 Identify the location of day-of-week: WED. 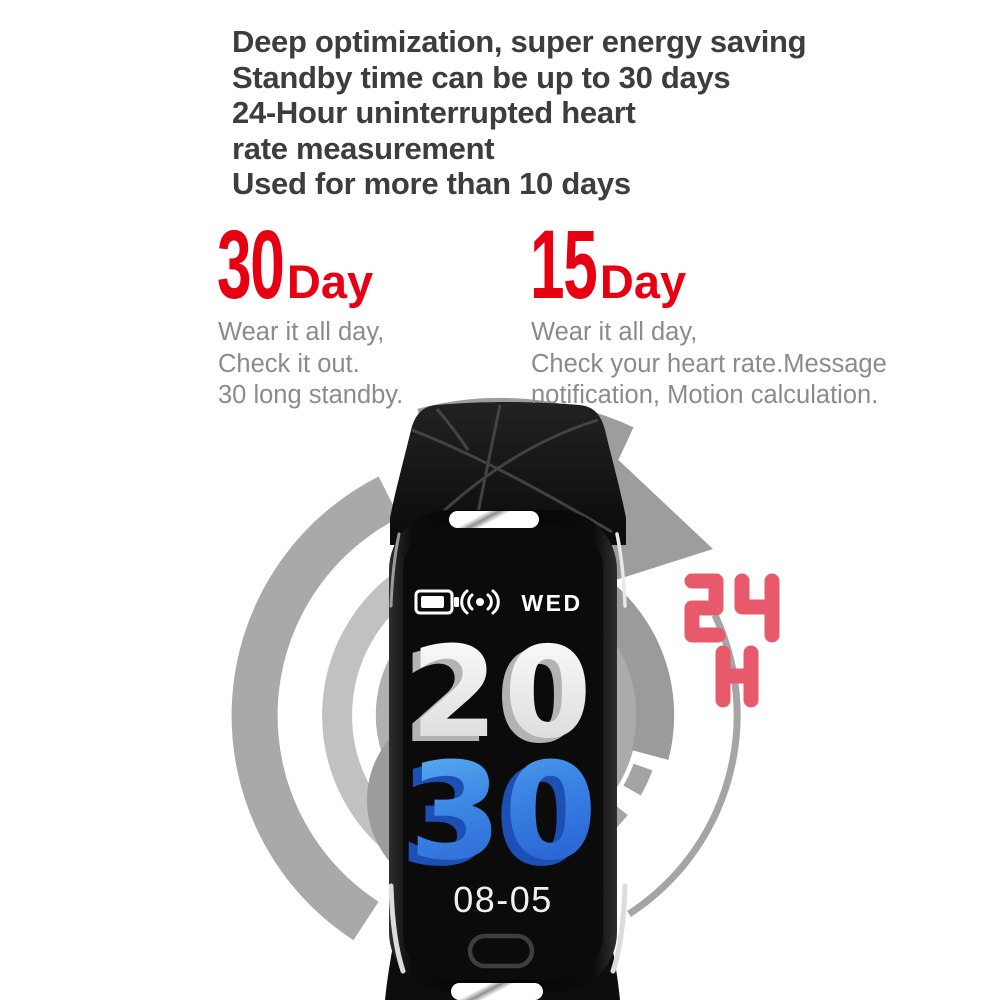
(551, 603).